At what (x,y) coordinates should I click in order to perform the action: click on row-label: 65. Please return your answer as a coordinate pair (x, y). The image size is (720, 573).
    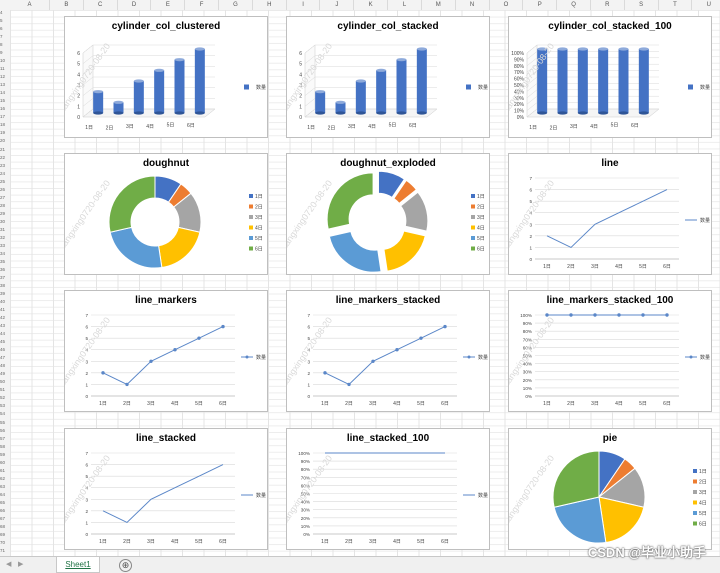
    Looking at the image, I should click on (3, 502).